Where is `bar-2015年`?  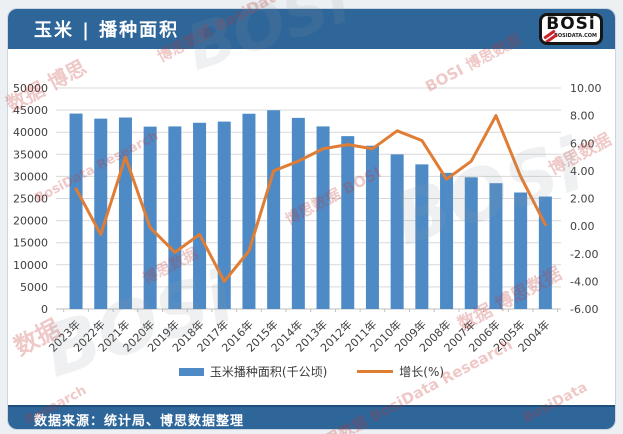 bar-2015年 is located at coordinates (274, 209).